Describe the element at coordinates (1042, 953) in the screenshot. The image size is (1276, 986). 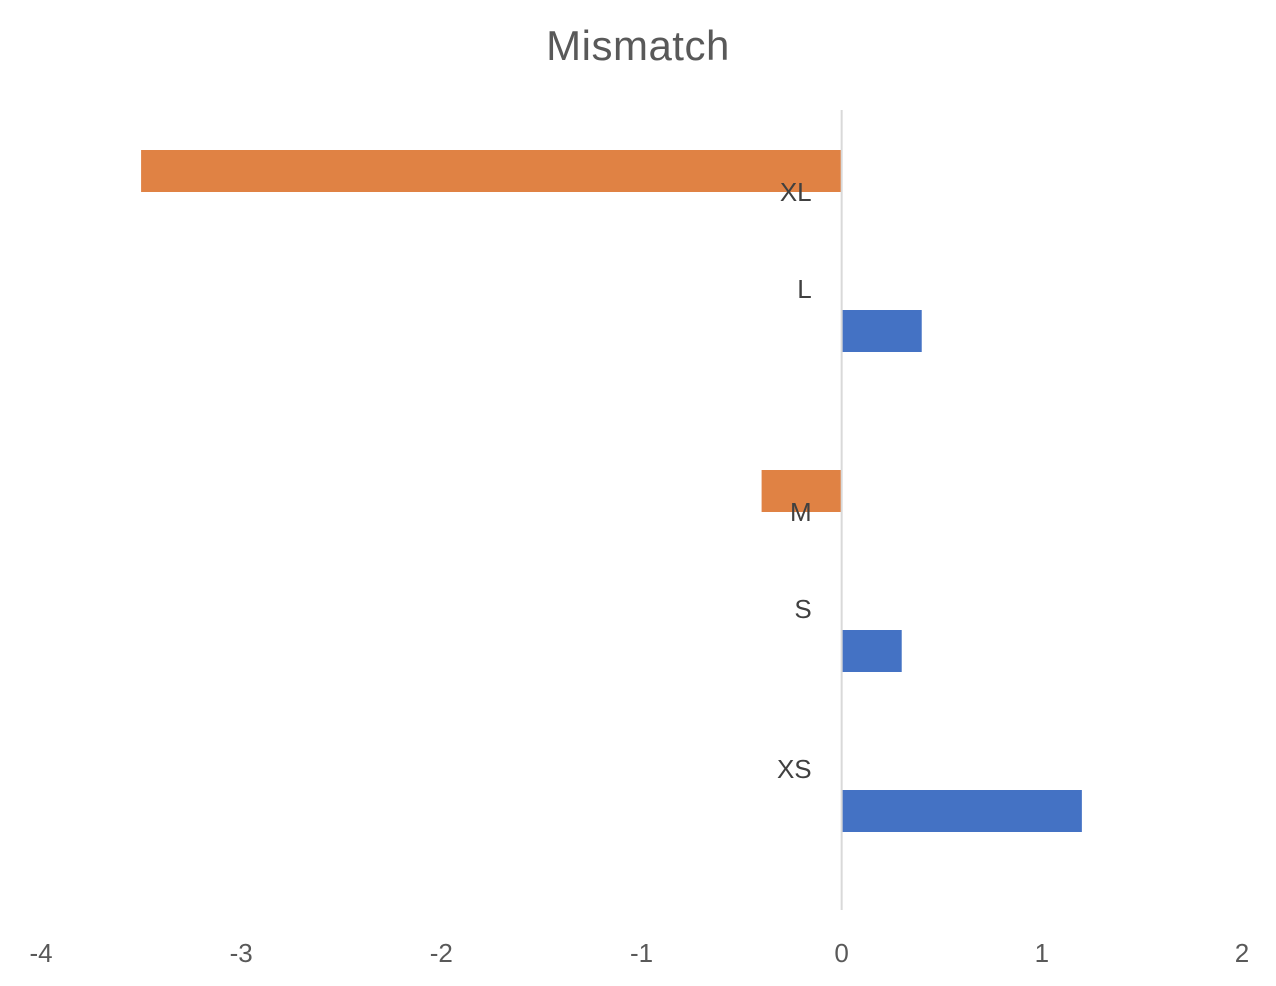
I see `x-tick-label: 1` at that location.